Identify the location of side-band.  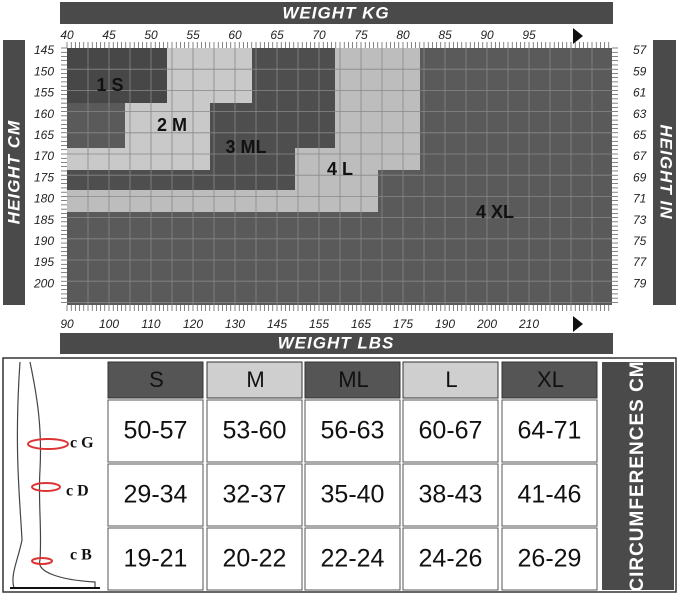
(638, 476).